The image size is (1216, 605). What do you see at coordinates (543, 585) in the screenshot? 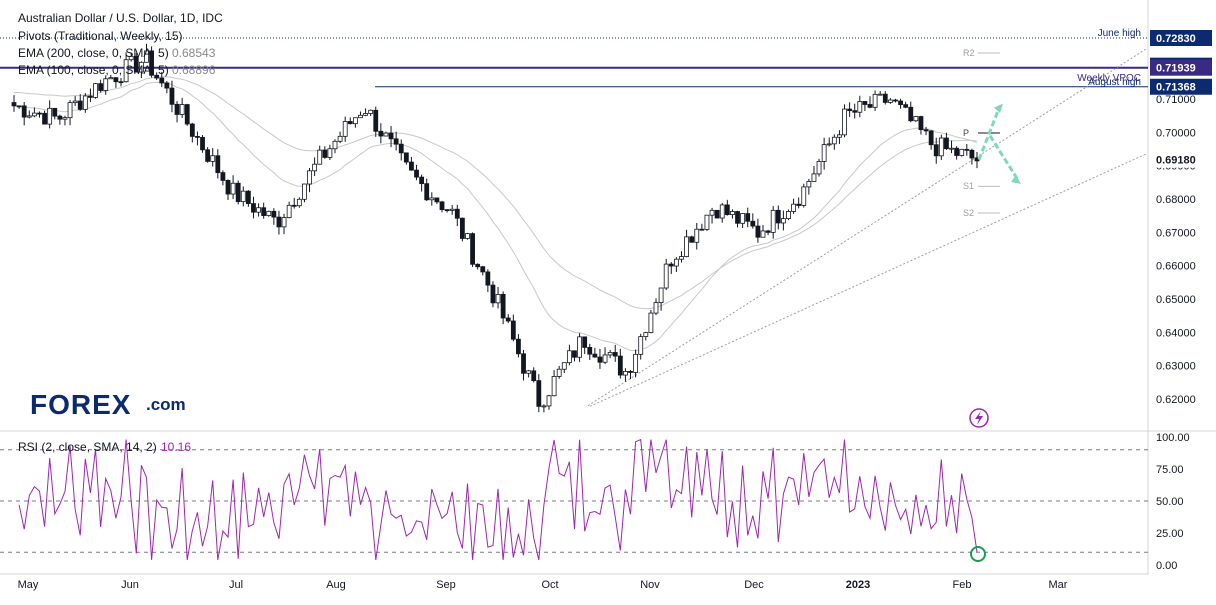
I see `time-axis: May Jun Jul Aug Sep Oct Nov Dec 2023 Feb Mar` at bounding box center [543, 585].